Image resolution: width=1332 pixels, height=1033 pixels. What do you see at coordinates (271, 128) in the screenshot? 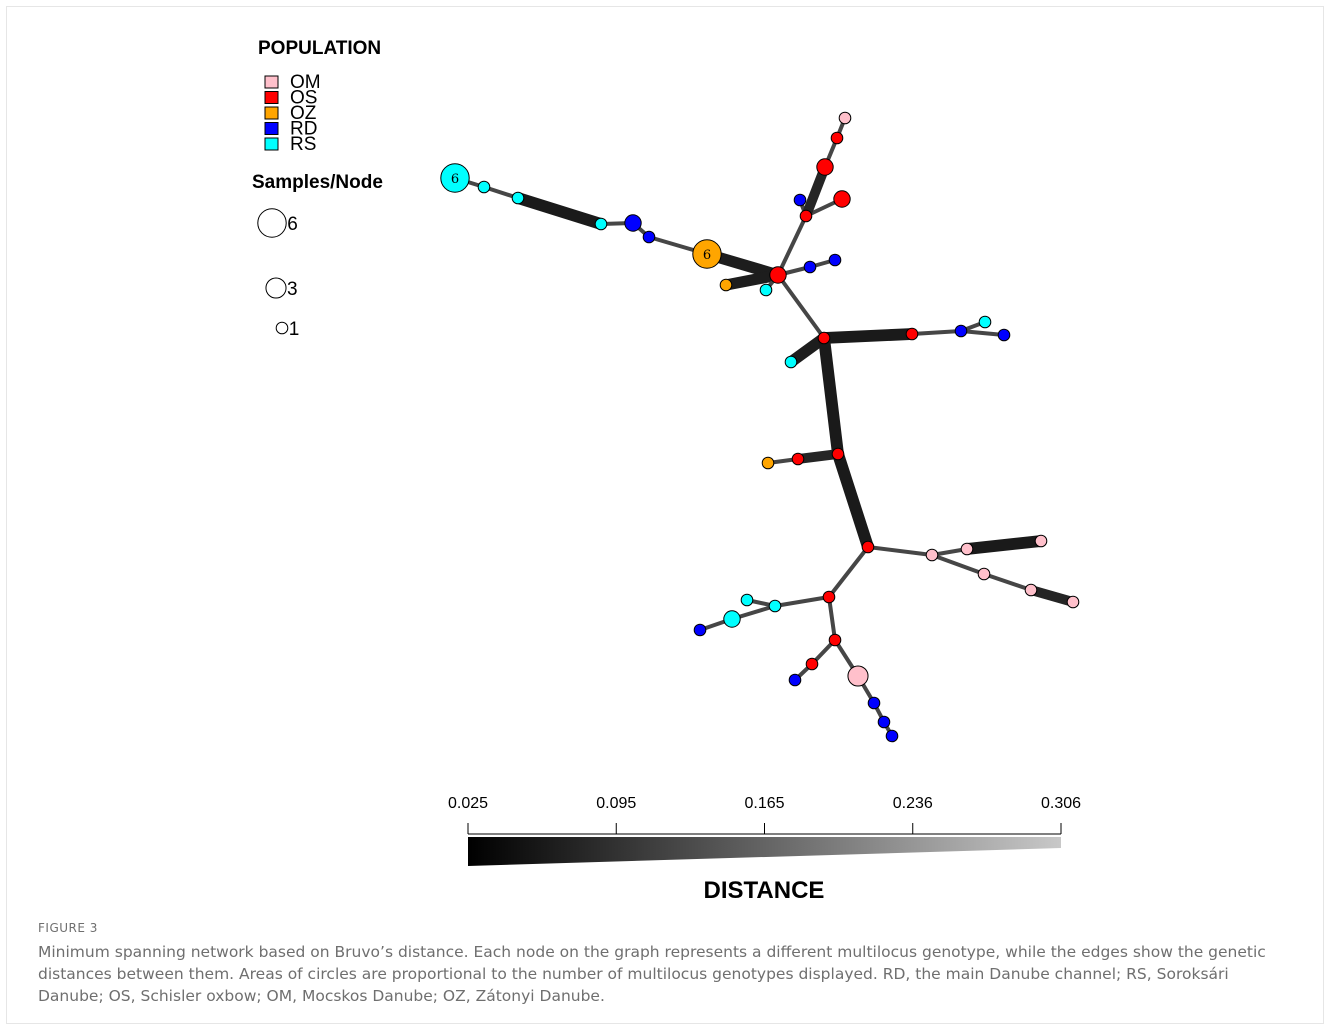
I see `legend-swatch-rd` at bounding box center [271, 128].